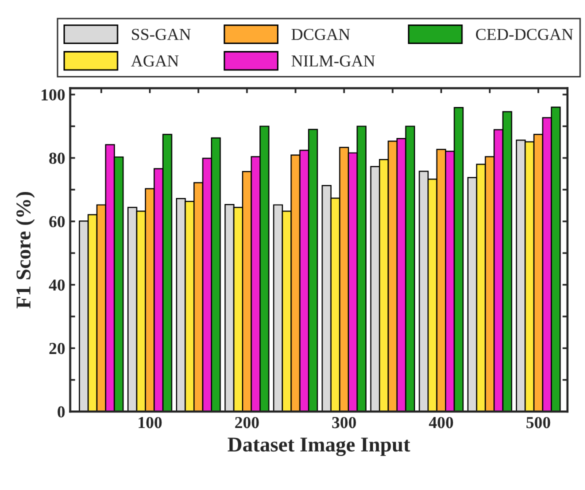 The height and width of the screenshot is (490, 585). I want to click on y-tick-label: 40, so click(56, 285).